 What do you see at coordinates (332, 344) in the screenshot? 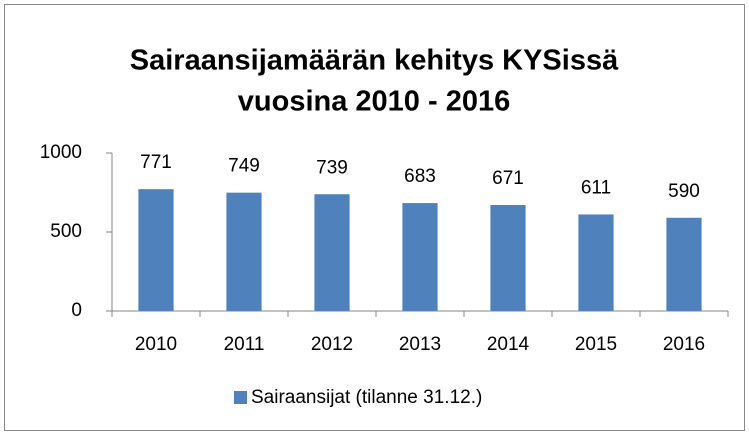
I see `x-tick-label: 2012` at bounding box center [332, 344].